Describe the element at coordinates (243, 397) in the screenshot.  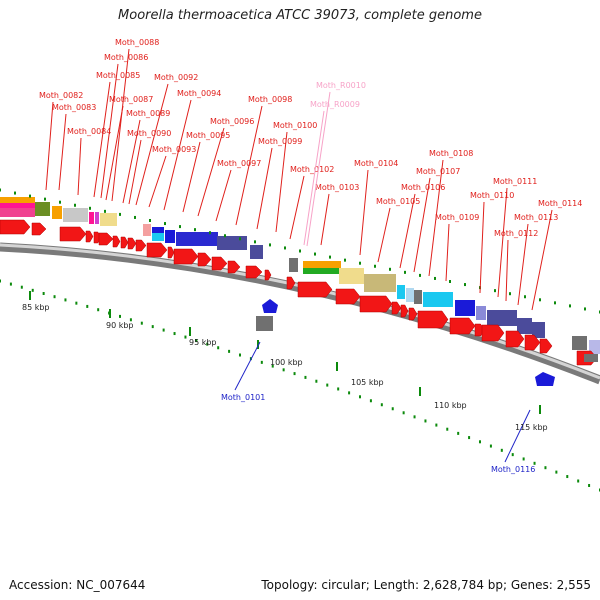
I see `reverse-gene-label: Moth_0101` at that location.